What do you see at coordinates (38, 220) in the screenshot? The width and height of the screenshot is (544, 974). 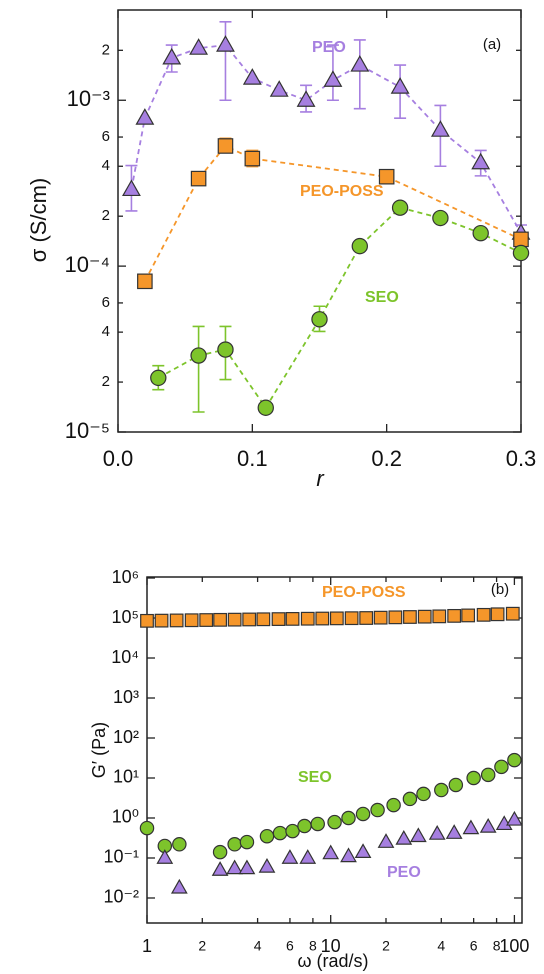 I see `y-axis-label: σ (S/cm)` at bounding box center [38, 220].